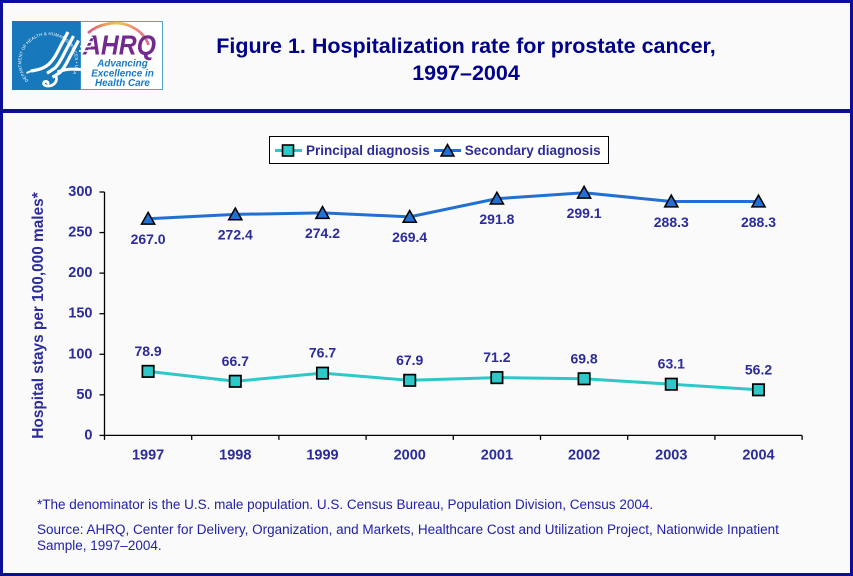  I want to click on svg-text: 299.1, so click(584, 213).